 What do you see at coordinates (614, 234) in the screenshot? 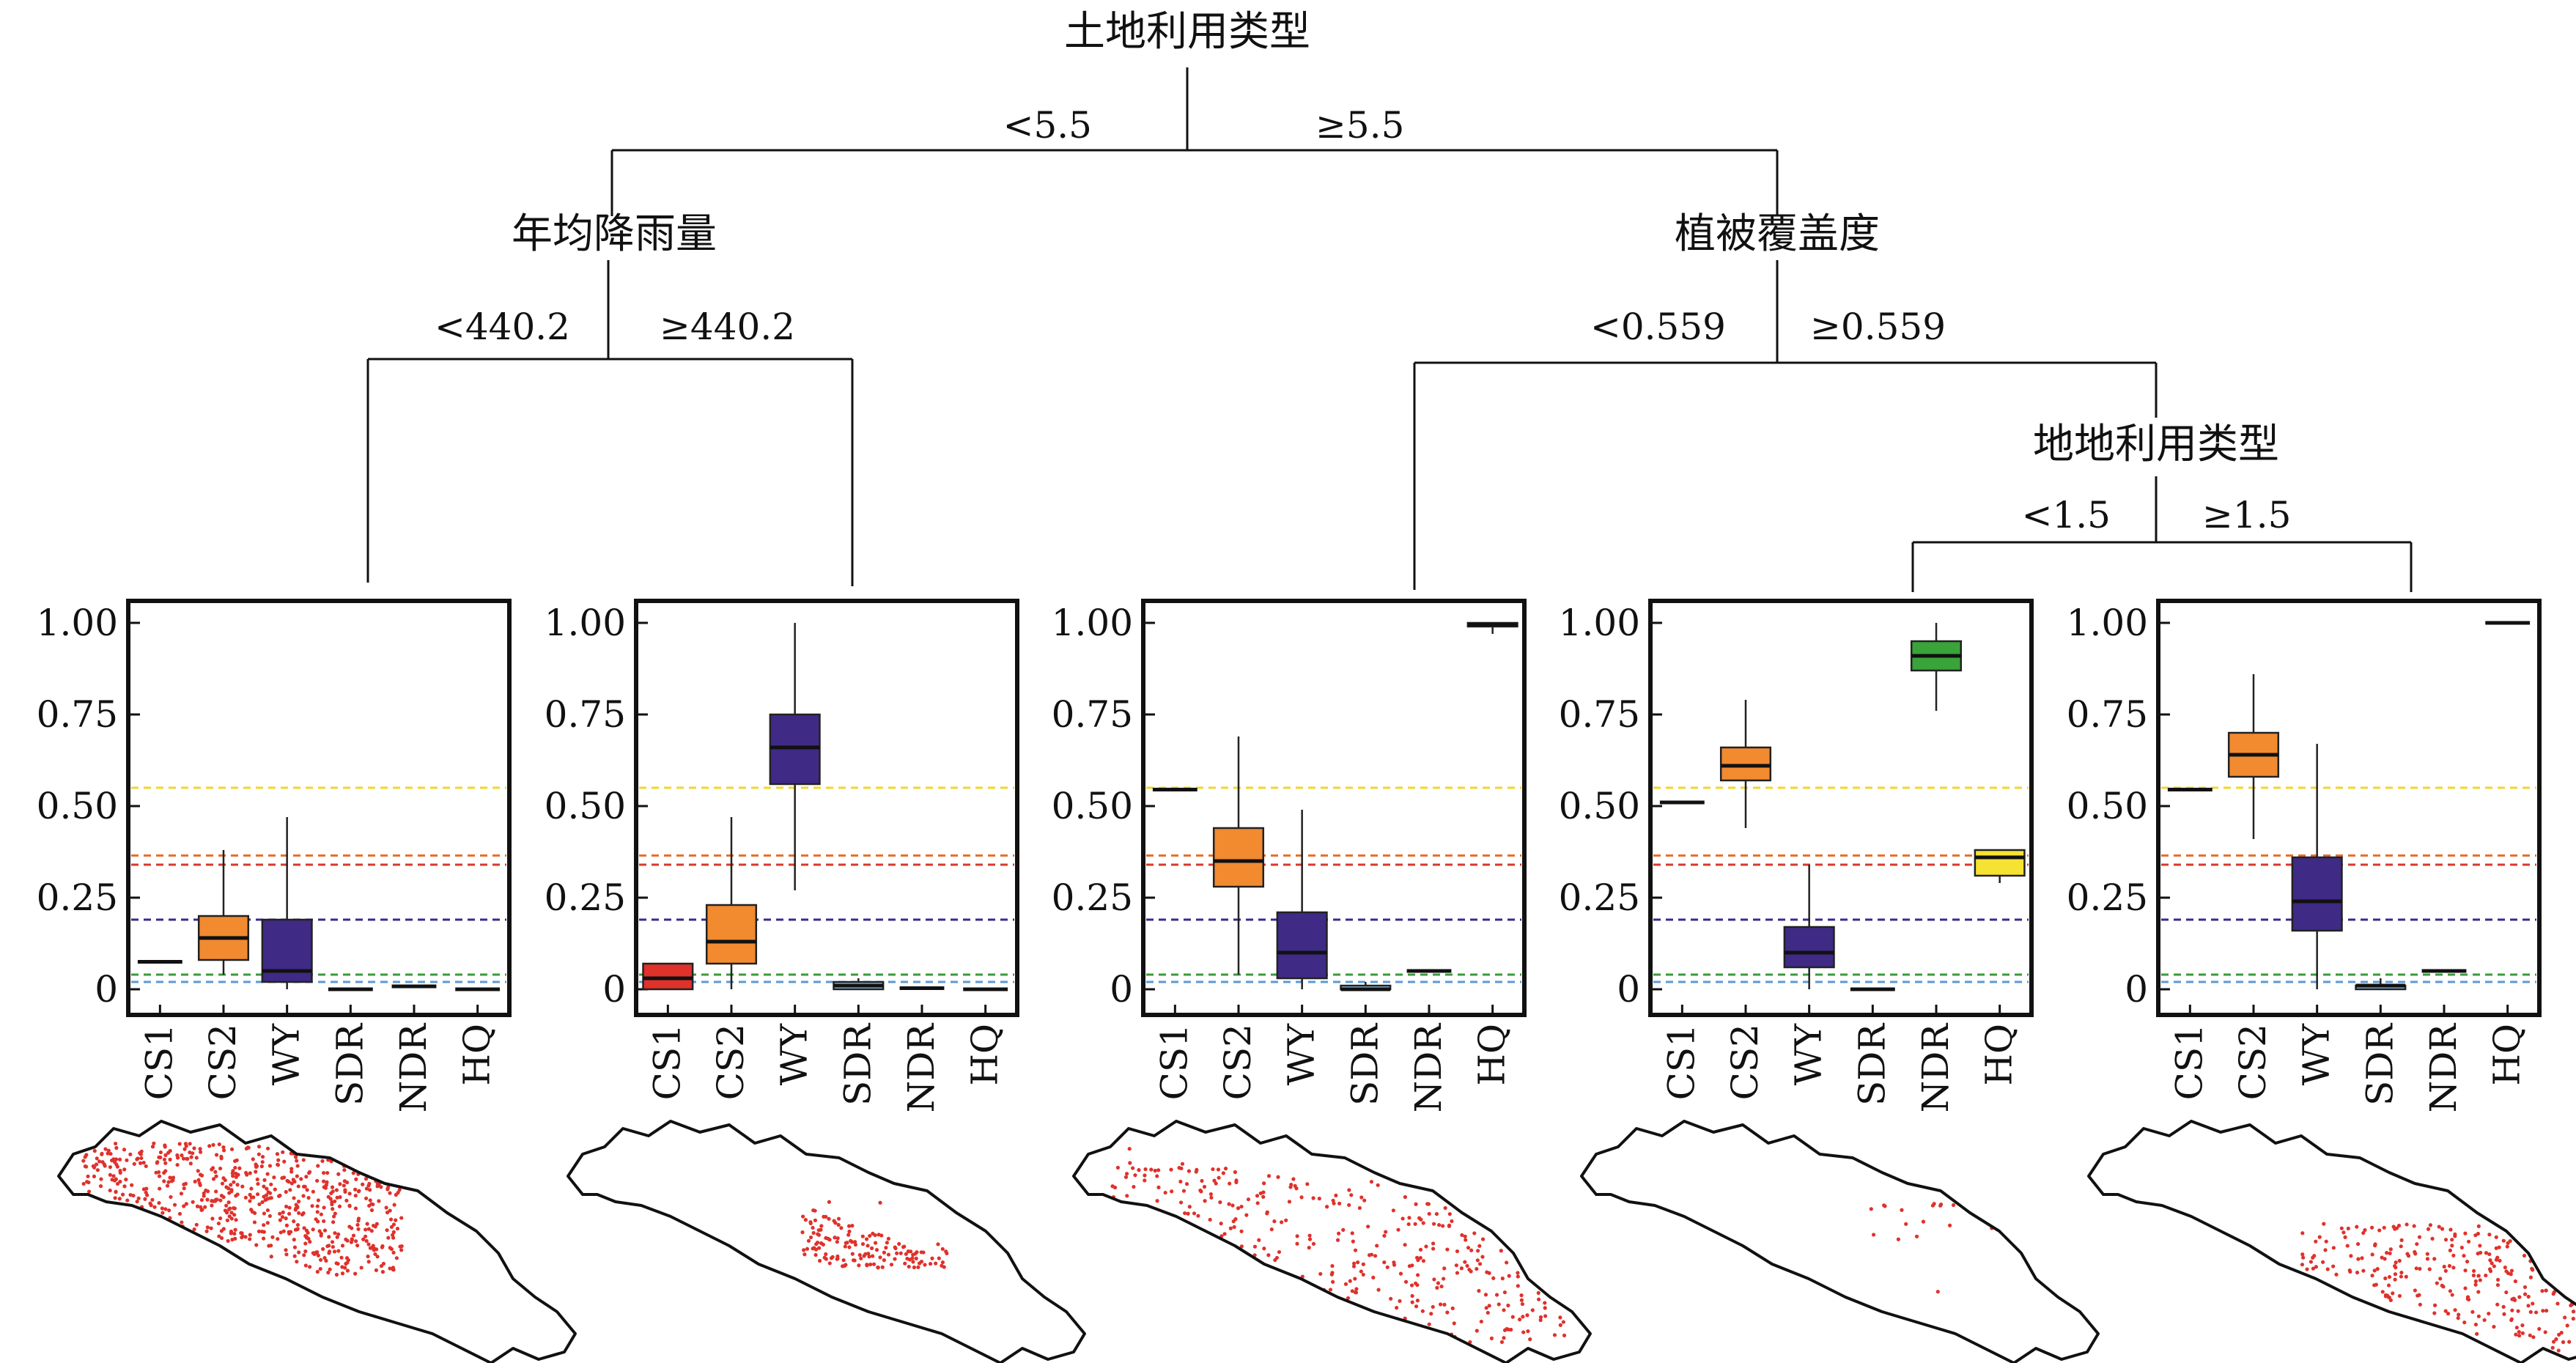
I see `left-node-label: 年均降雨量` at bounding box center [614, 234].